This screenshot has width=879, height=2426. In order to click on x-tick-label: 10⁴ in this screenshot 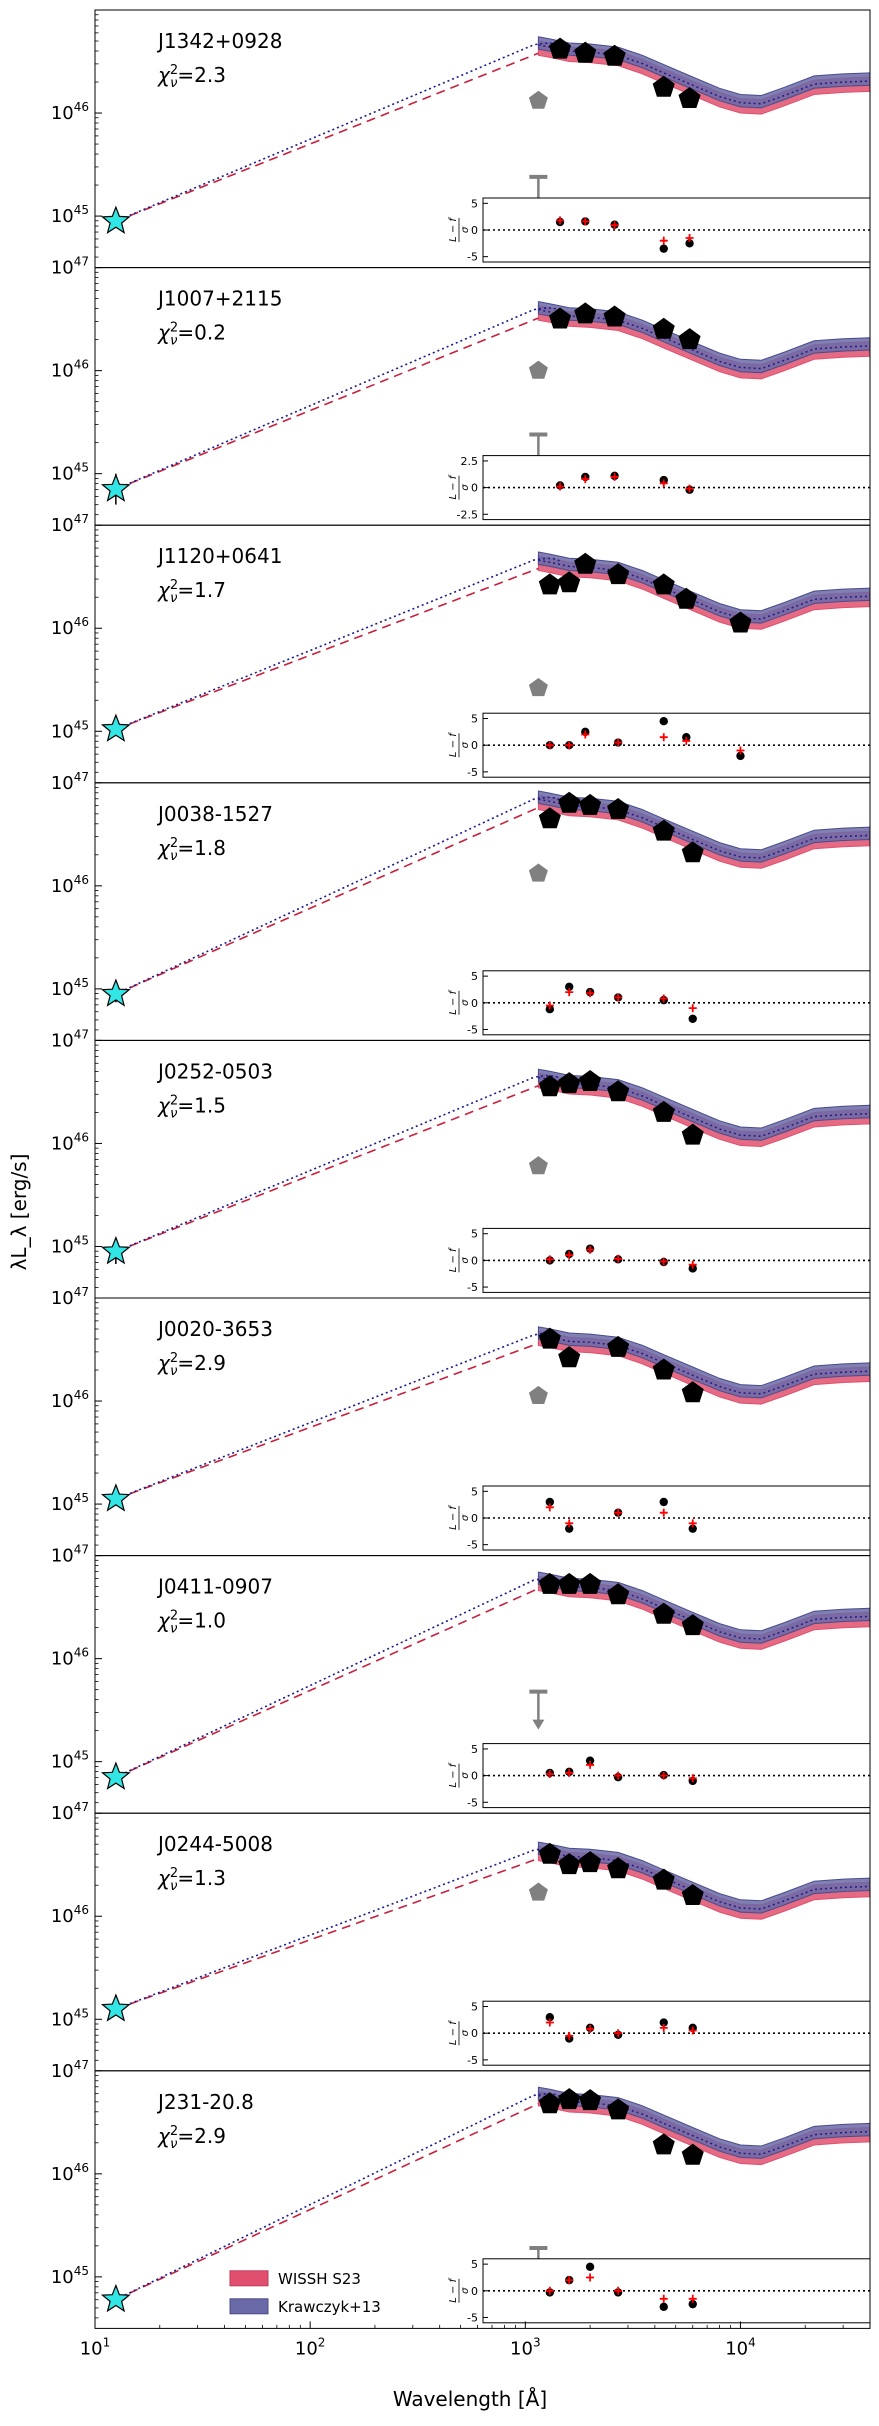, I will do `click(740, 2347)`.